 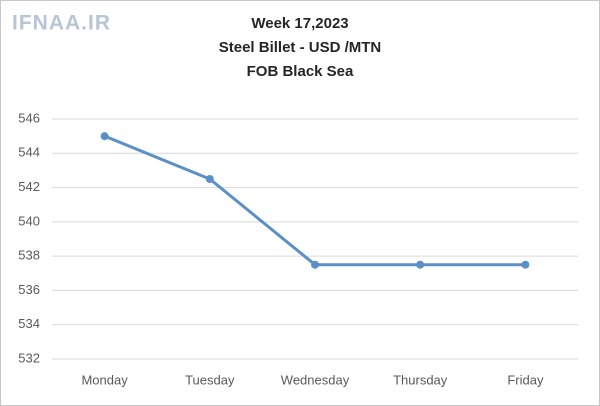 What do you see at coordinates (29, 220) in the screenshot?
I see `y-tick-label: 540` at bounding box center [29, 220].